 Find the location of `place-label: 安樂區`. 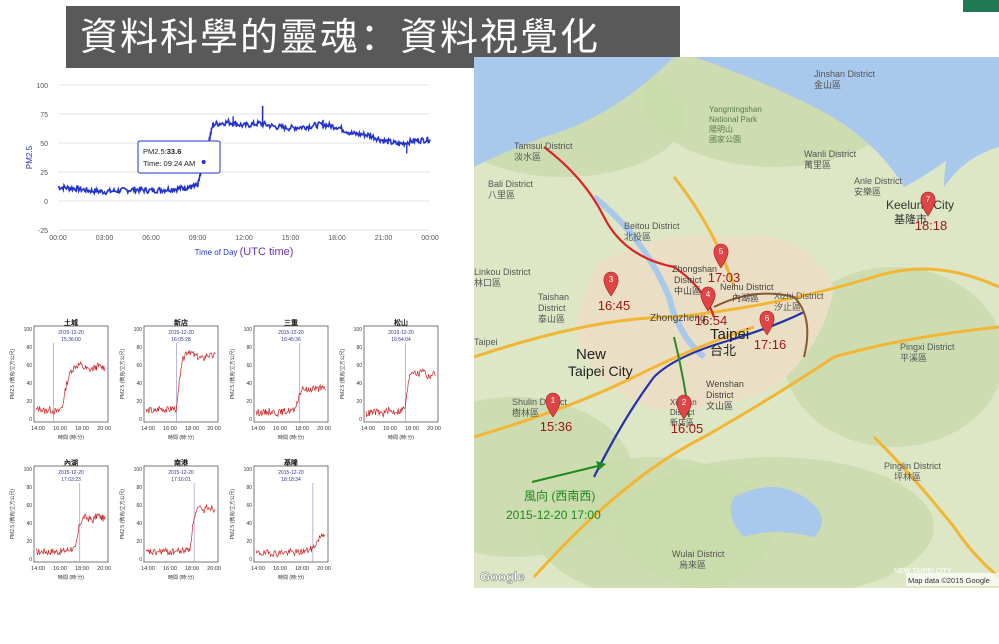

place-label: 安樂區 is located at coordinates (867, 191).